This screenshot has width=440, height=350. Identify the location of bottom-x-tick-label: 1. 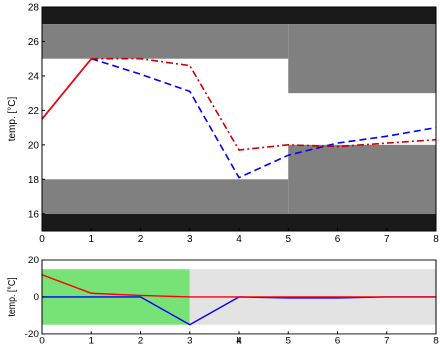
(91, 340).